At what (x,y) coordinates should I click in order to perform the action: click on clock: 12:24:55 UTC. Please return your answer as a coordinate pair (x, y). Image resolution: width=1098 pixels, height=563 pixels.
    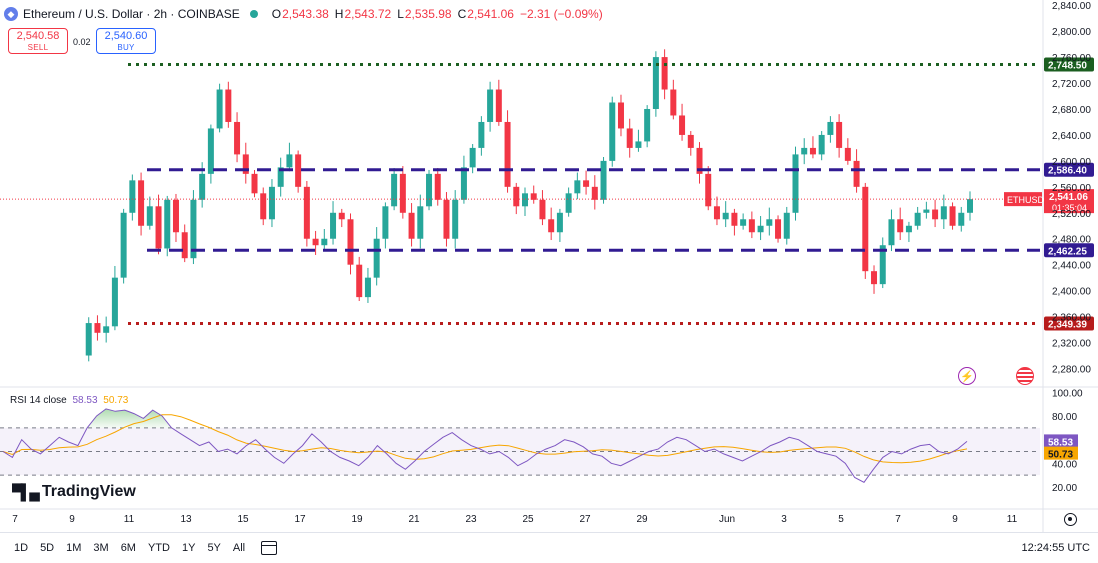
    Looking at the image, I should click on (1055, 548).